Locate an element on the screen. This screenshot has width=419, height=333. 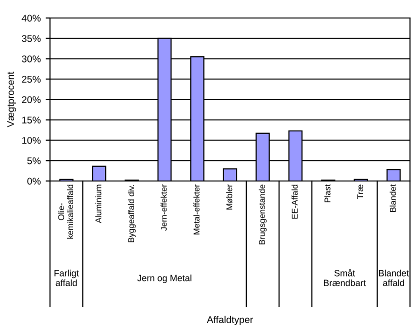
y-tick-label: 20% is located at coordinates (31, 100).